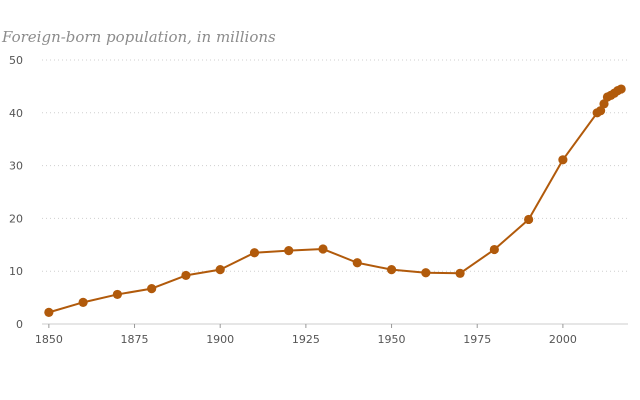 The width and height of the screenshot is (640, 400). I want to click on data-point-1910, so click(254, 253).